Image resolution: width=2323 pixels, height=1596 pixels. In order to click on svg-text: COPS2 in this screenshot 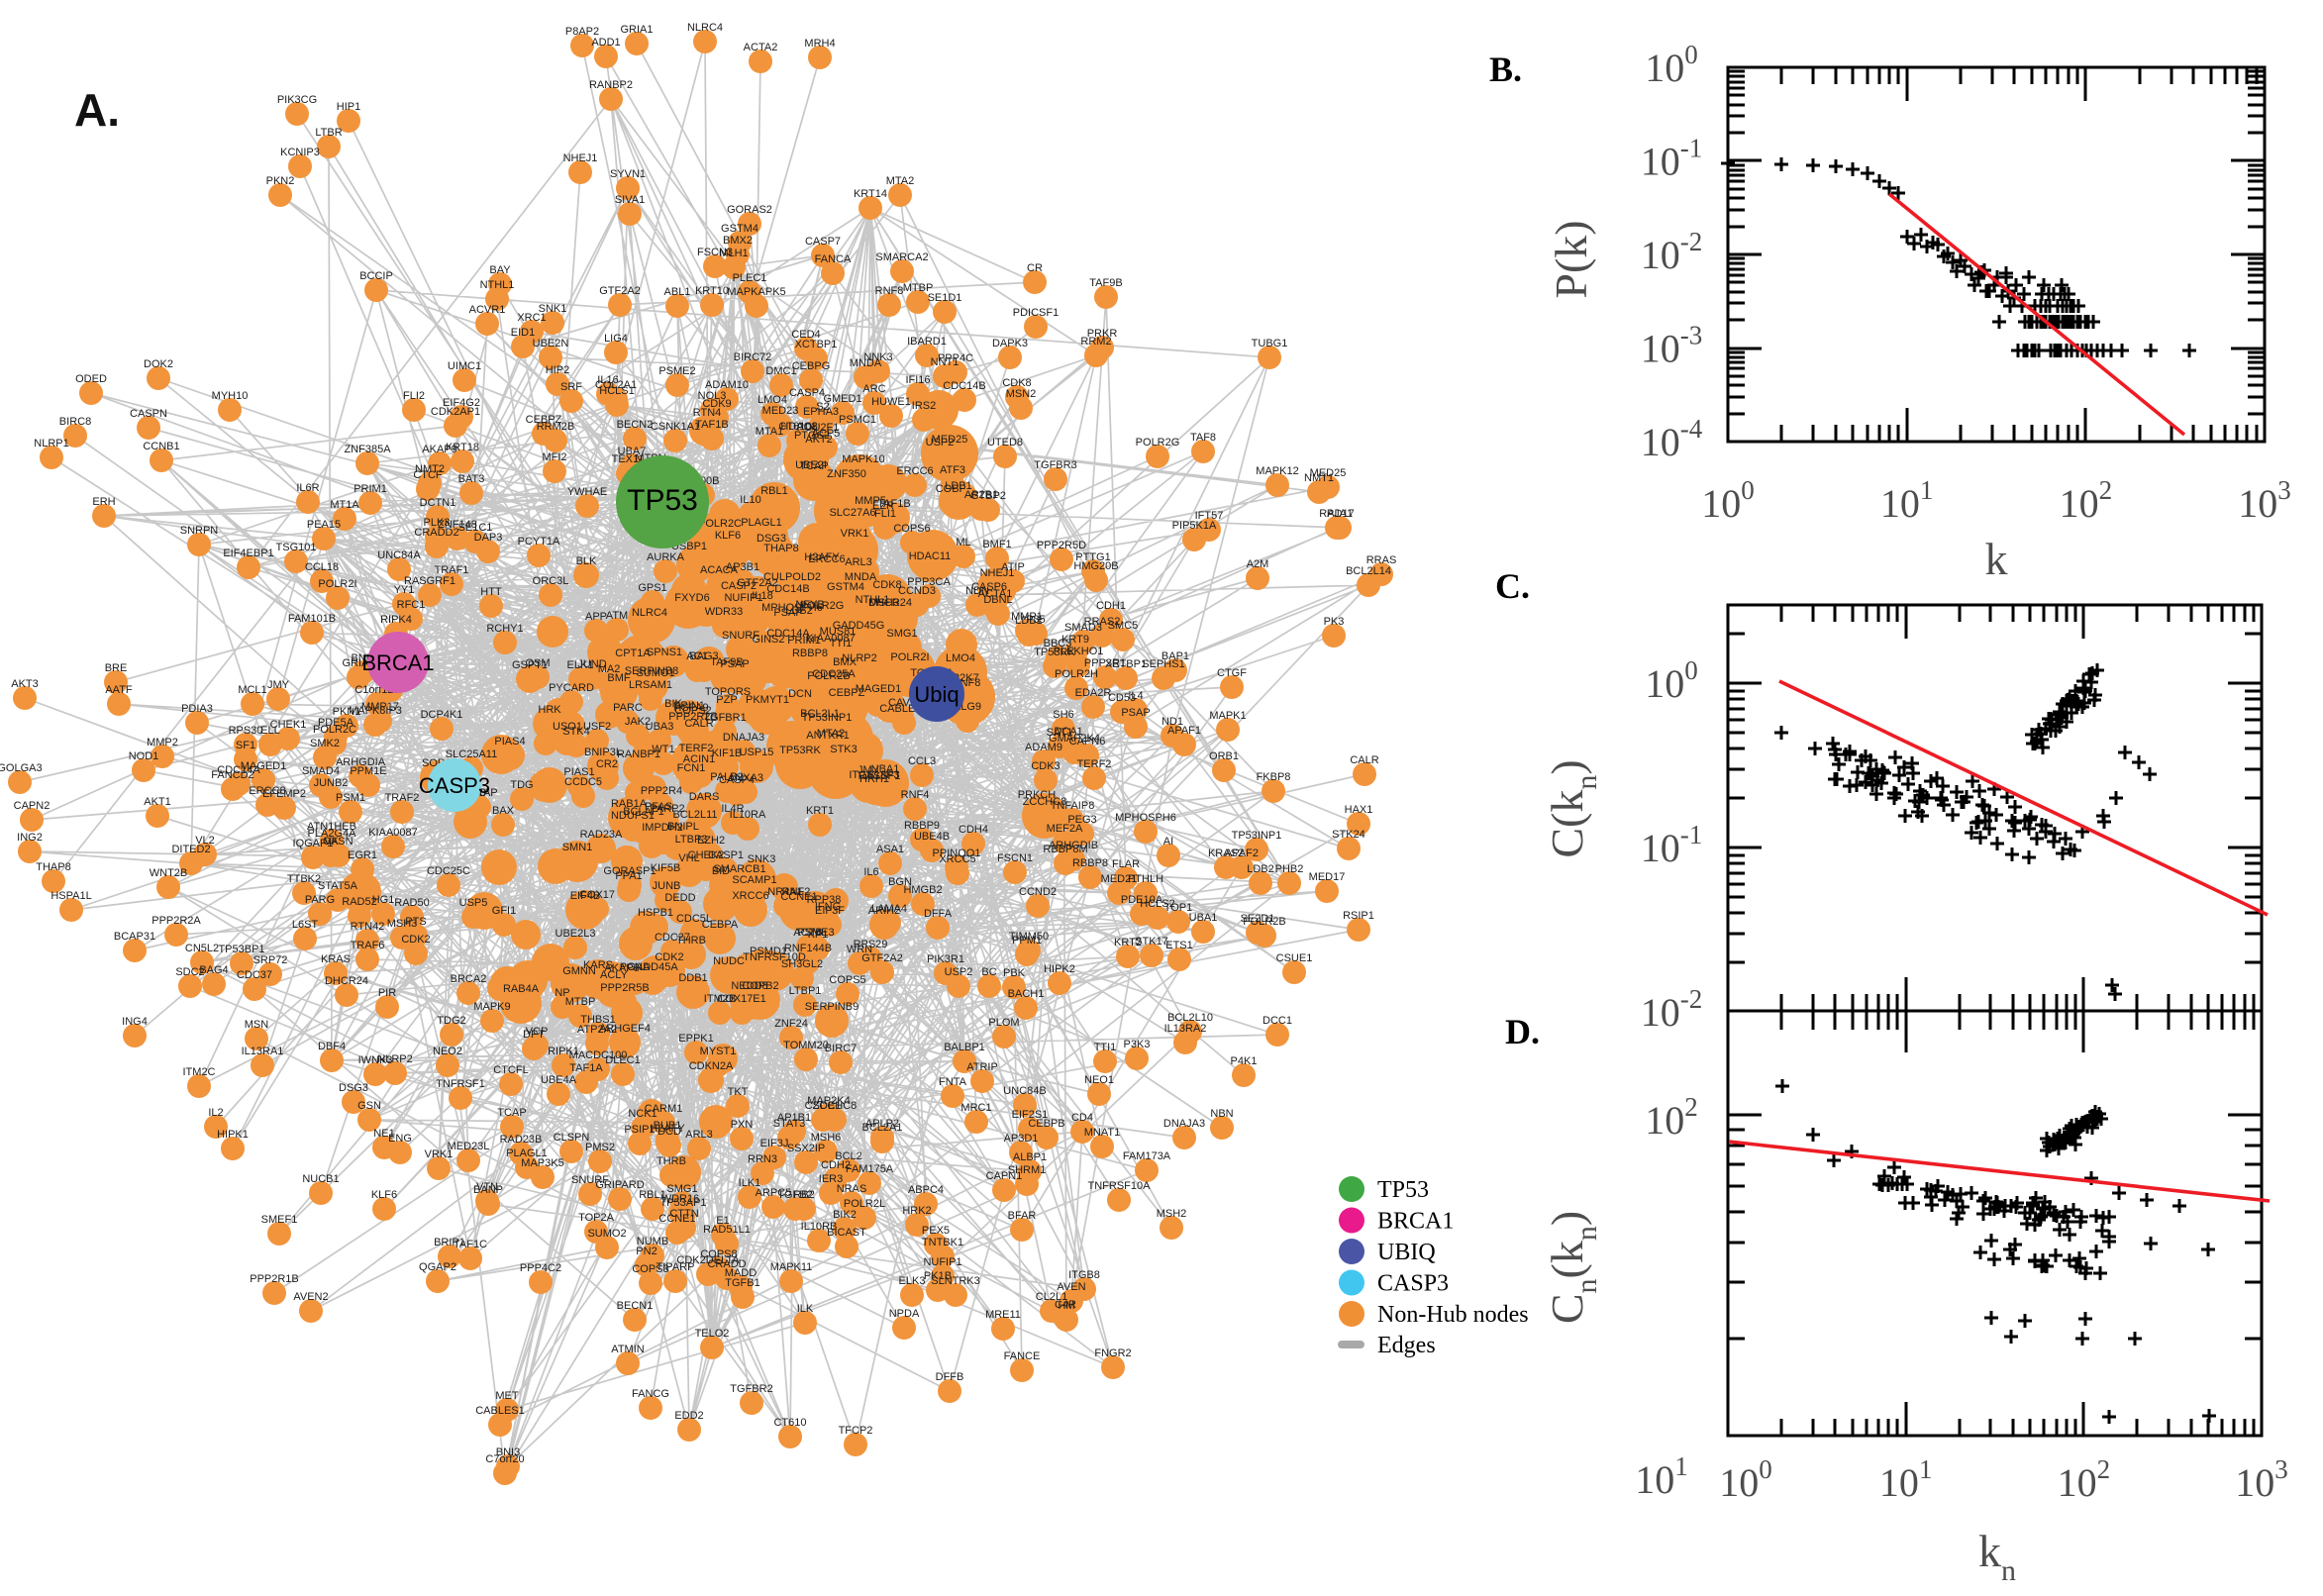, I will do `click(693, 711)`.